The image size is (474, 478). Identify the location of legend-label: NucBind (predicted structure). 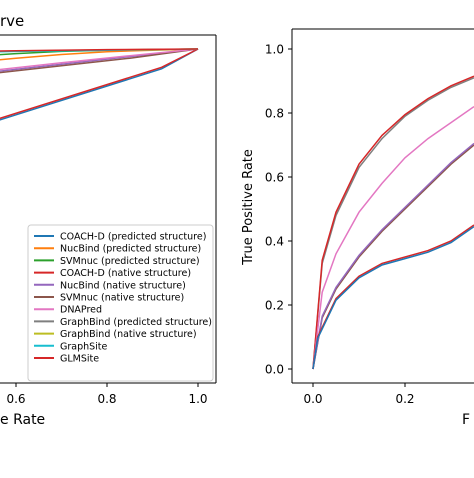
(130, 249).